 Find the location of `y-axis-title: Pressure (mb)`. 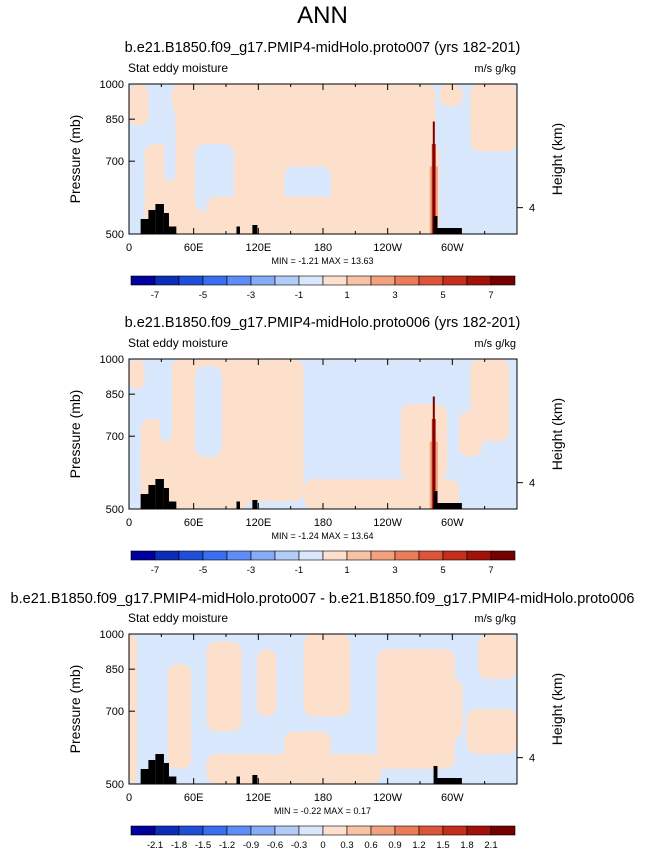

y-axis-title: Pressure (mb) is located at coordinates (75, 159).